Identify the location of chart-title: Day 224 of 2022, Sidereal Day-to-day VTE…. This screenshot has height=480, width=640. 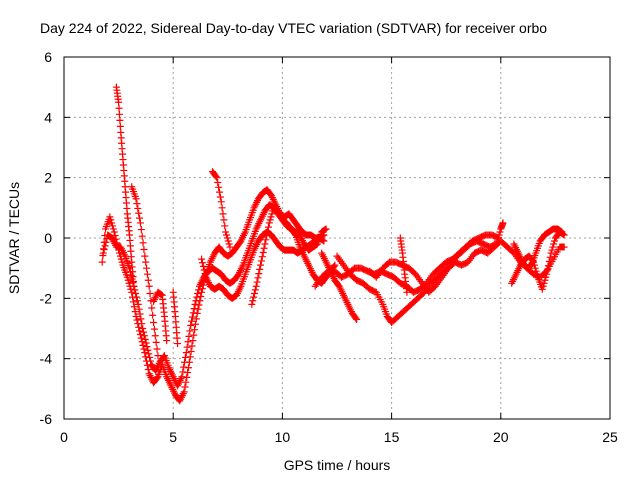
(293, 28).